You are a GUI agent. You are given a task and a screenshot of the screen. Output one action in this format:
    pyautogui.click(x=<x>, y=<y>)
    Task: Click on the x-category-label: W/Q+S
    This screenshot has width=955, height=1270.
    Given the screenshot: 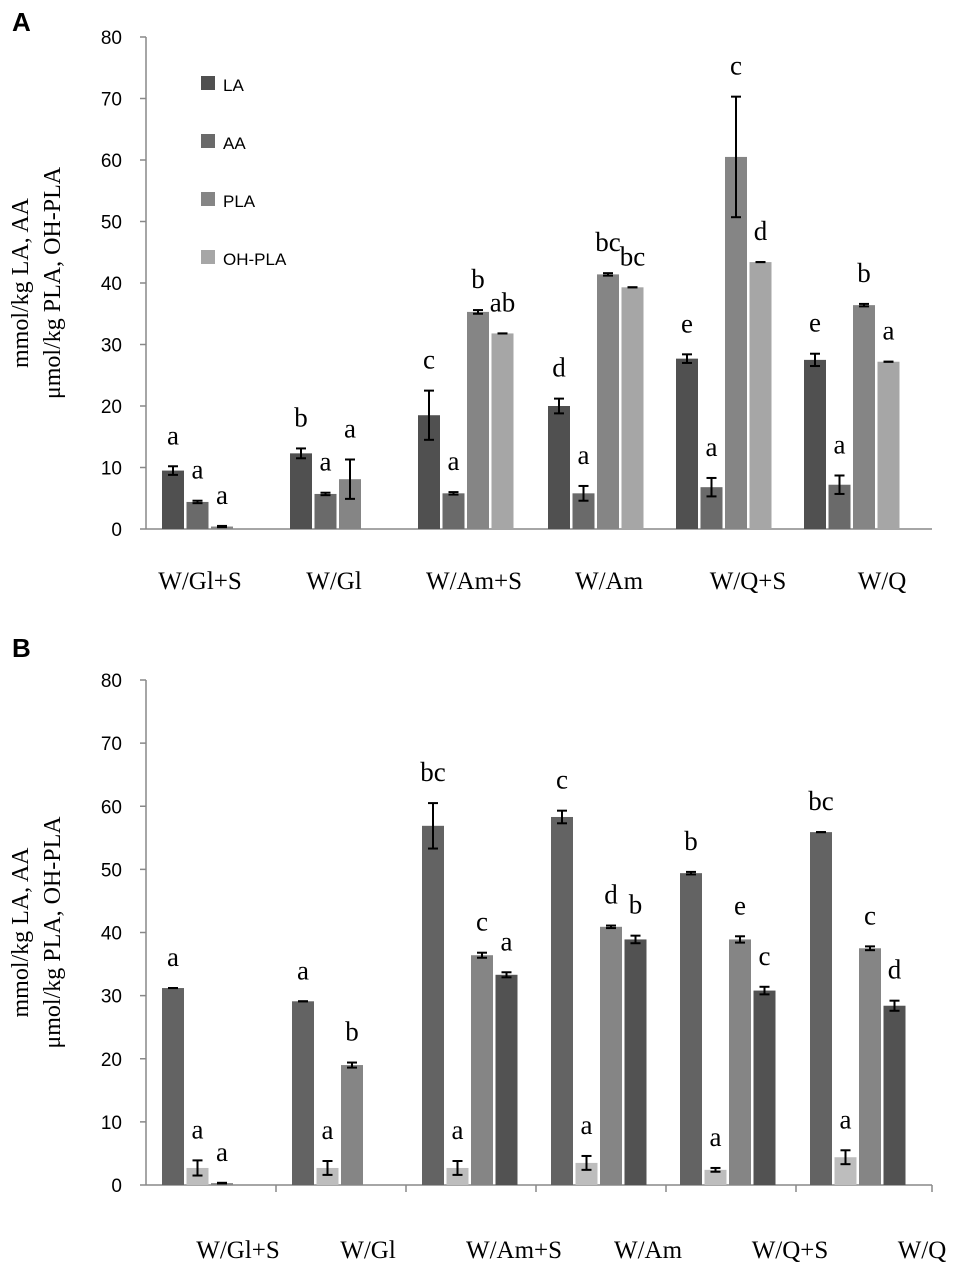 What is the action you would take?
    pyautogui.click(x=748, y=581)
    